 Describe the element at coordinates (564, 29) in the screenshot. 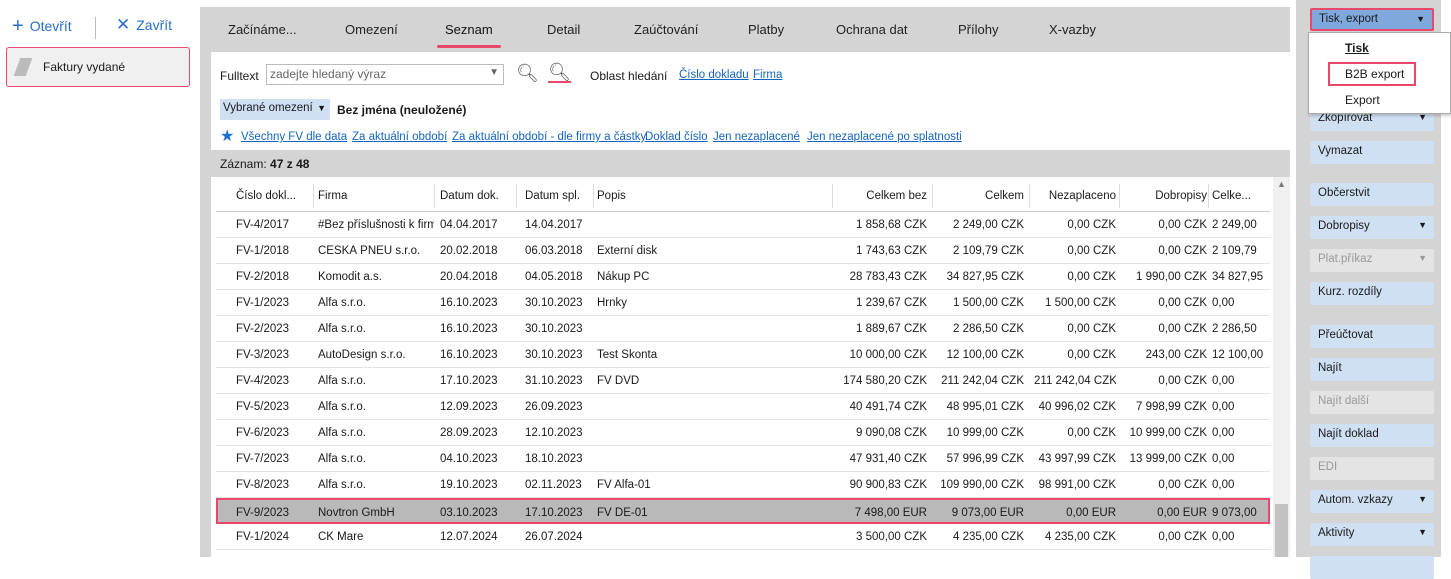

I see `tab-detail: Detail` at that location.